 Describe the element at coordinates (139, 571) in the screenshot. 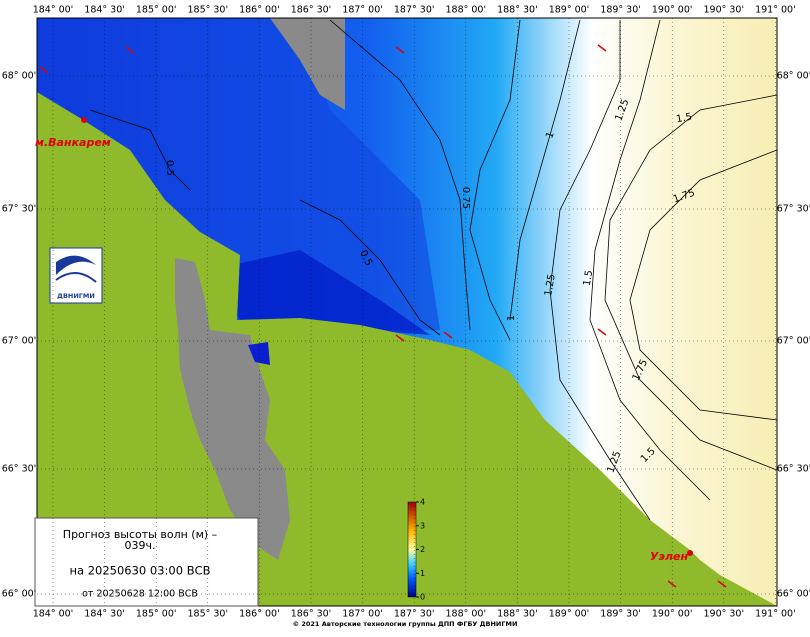

I see `legend-valid: на 20250630 03:00 ВСВ` at that location.